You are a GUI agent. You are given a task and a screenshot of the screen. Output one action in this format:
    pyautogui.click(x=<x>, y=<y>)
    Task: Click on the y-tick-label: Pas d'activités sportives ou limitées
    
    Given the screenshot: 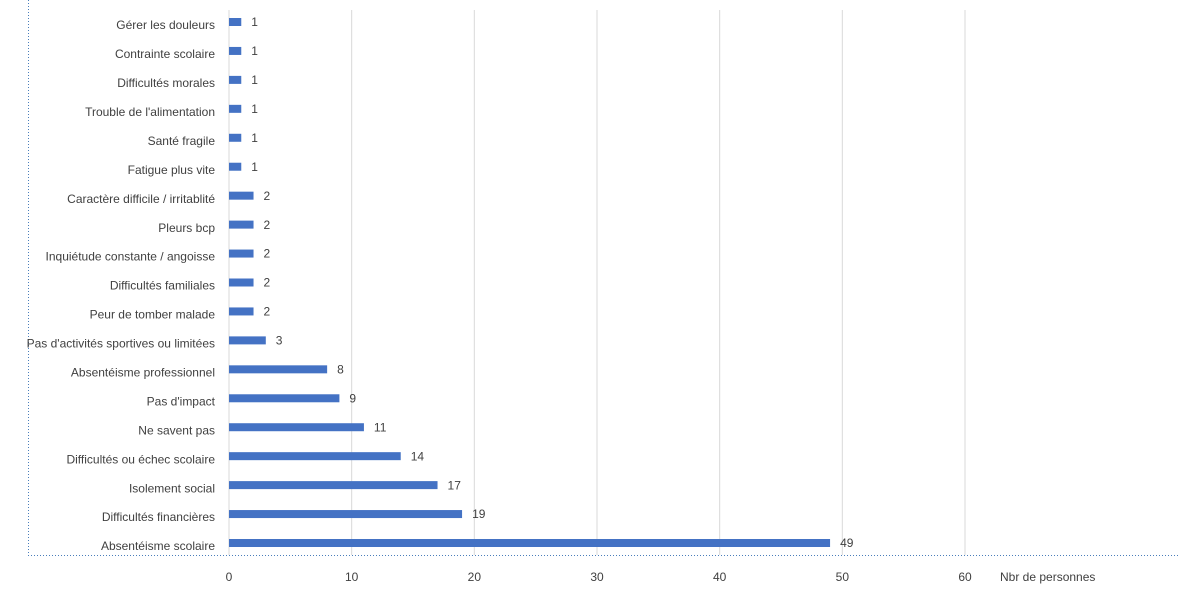 What is the action you would take?
    pyautogui.click(x=121, y=344)
    